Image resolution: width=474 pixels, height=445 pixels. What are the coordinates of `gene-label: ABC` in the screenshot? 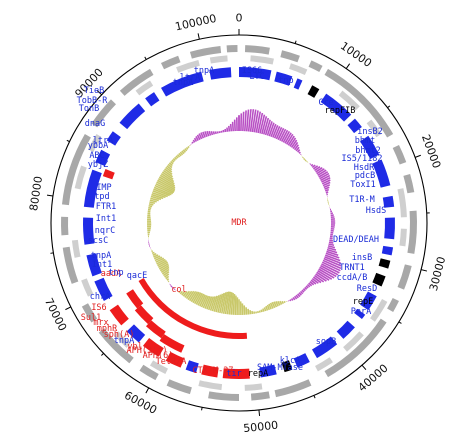 It's located at (96, 156).